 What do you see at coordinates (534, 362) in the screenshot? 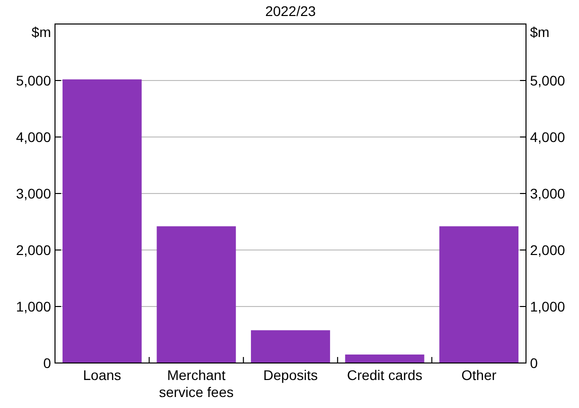
I see `y2-tick-label: 0` at bounding box center [534, 362].